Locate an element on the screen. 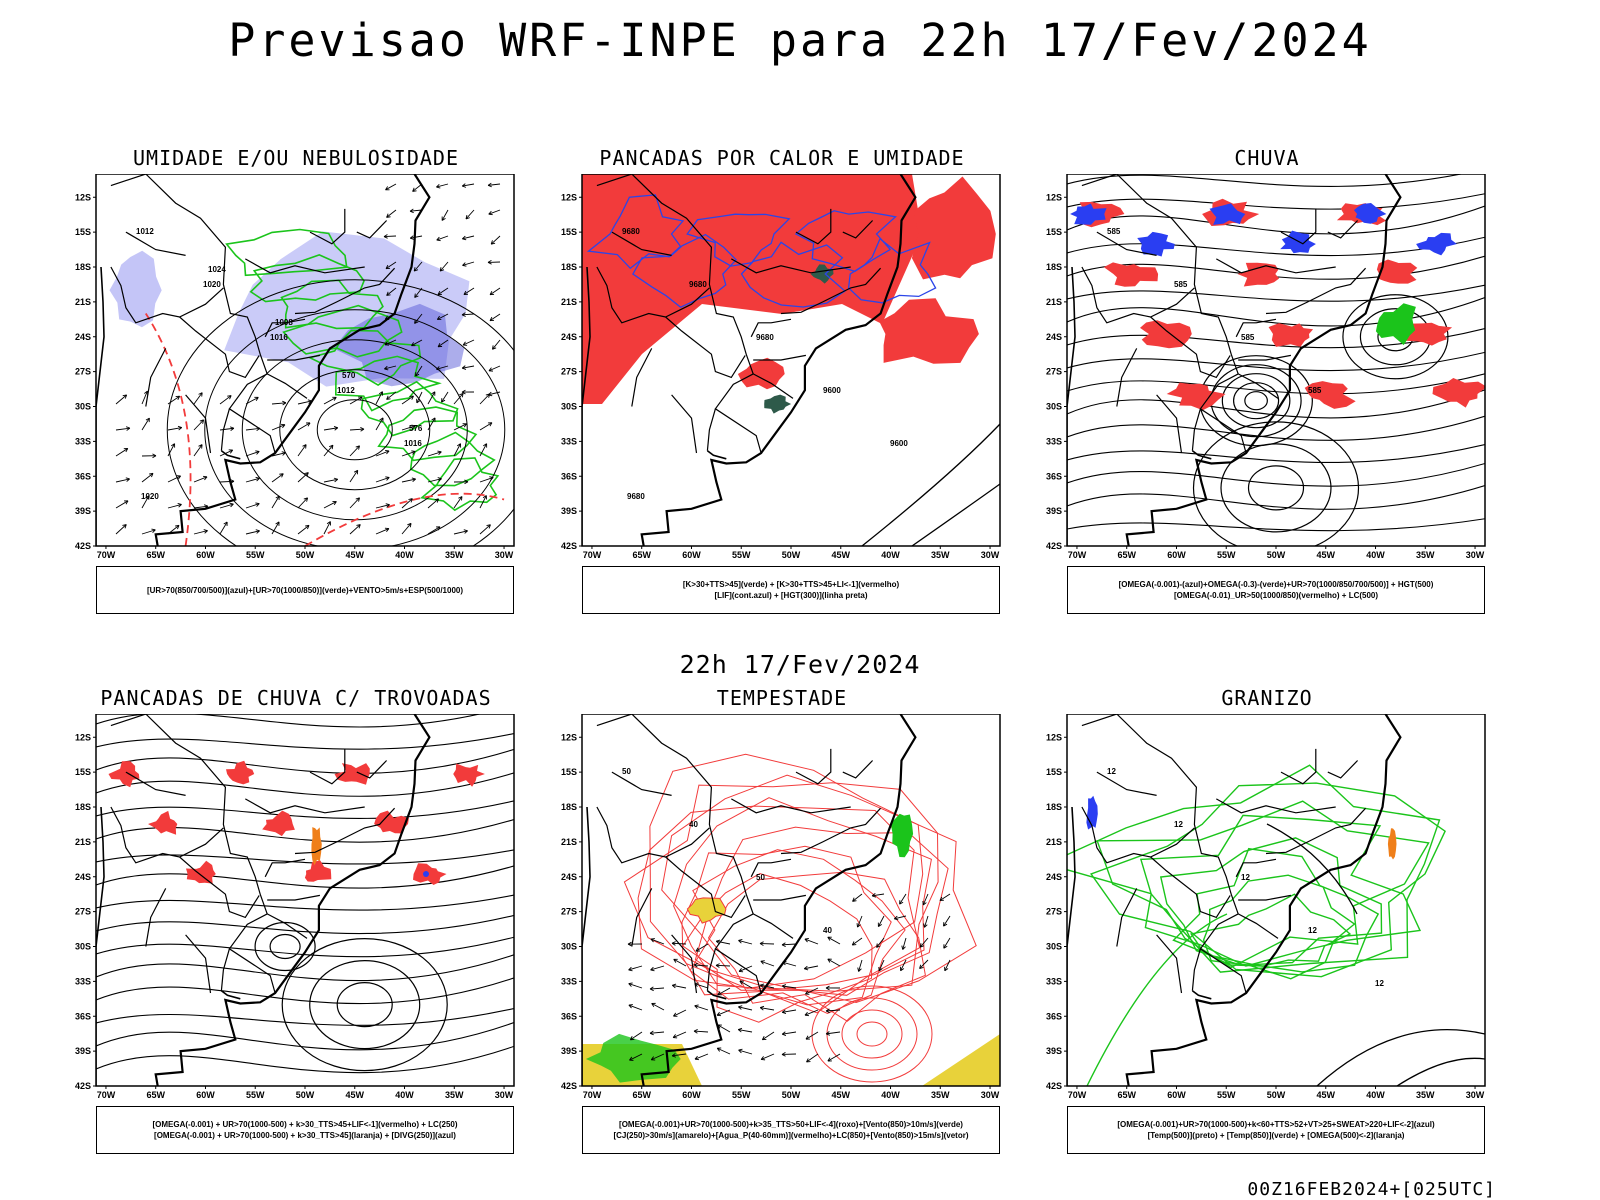 This screenshot has height=1200, width=1600. lon-tick-label: 60W is located at coordinates (205, 555).